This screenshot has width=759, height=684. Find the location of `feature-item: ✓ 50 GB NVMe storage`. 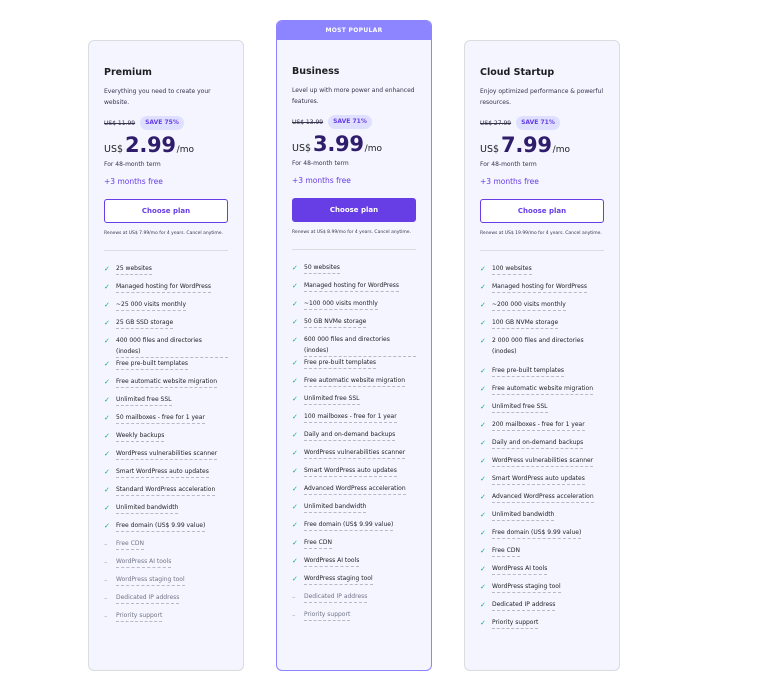

feature-item: ✓ 50 GB NVMe storage is located at coordinates (354, 325).